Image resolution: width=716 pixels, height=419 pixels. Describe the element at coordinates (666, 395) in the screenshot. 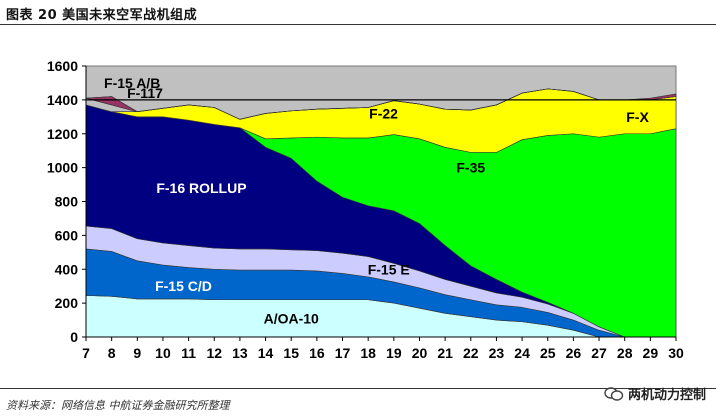

I see `watermark-text: 两机动力控制` at that location.